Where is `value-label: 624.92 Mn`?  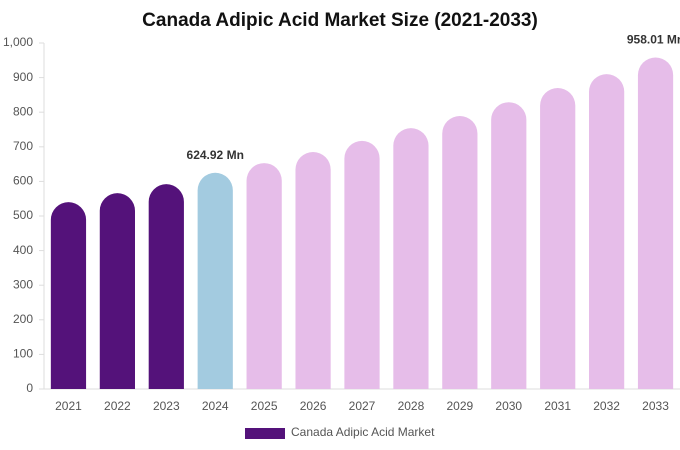 value-label: 624.92 Mn is located at coordinates (215, 155).